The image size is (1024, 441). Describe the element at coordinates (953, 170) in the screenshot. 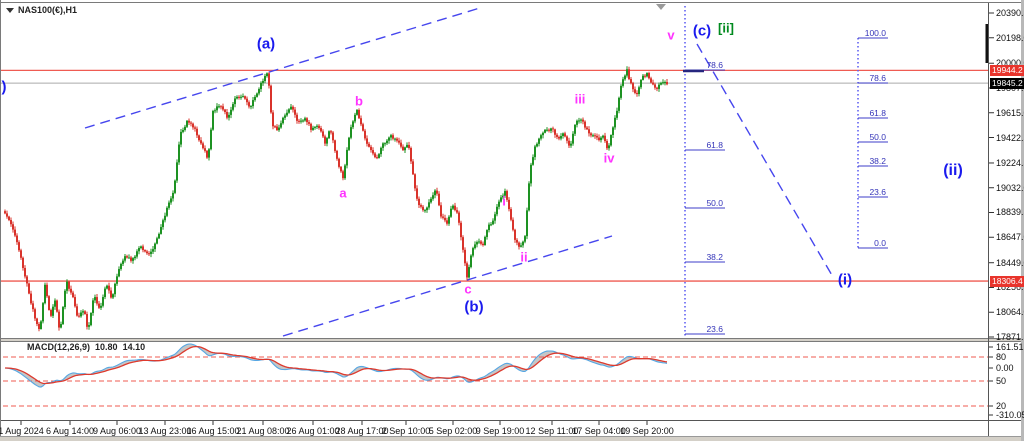

I see `wave-label-ii: (ii)` at that location.